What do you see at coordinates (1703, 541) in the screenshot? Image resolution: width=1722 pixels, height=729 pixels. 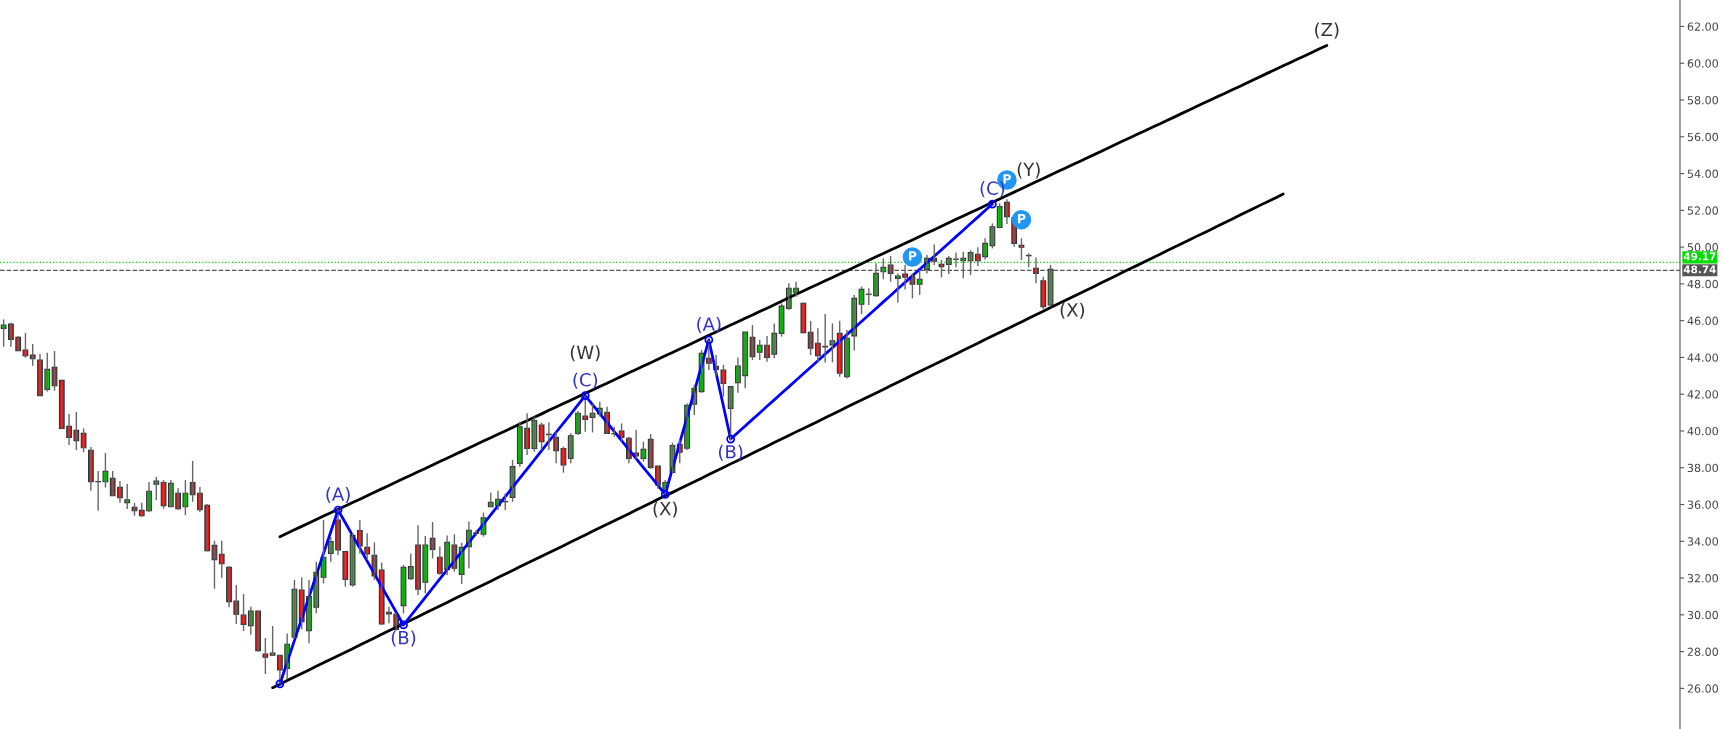 I see `y-tick-label: 34.00` at bounding box center [1703, 541].